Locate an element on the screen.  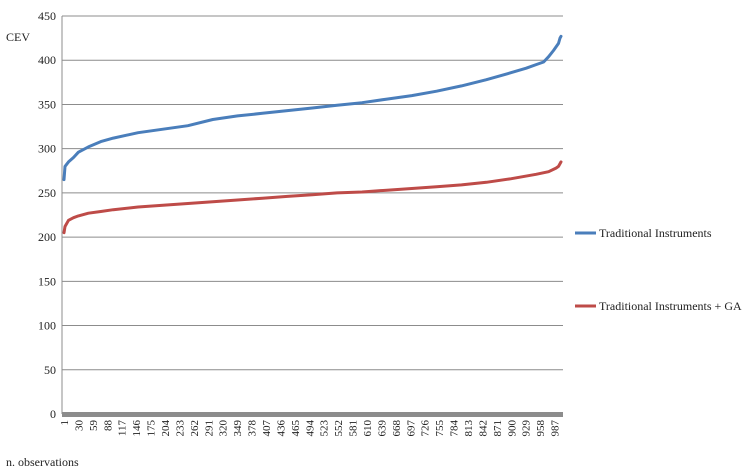
x-tick-label: 88 is located at coordinates (108, 426).